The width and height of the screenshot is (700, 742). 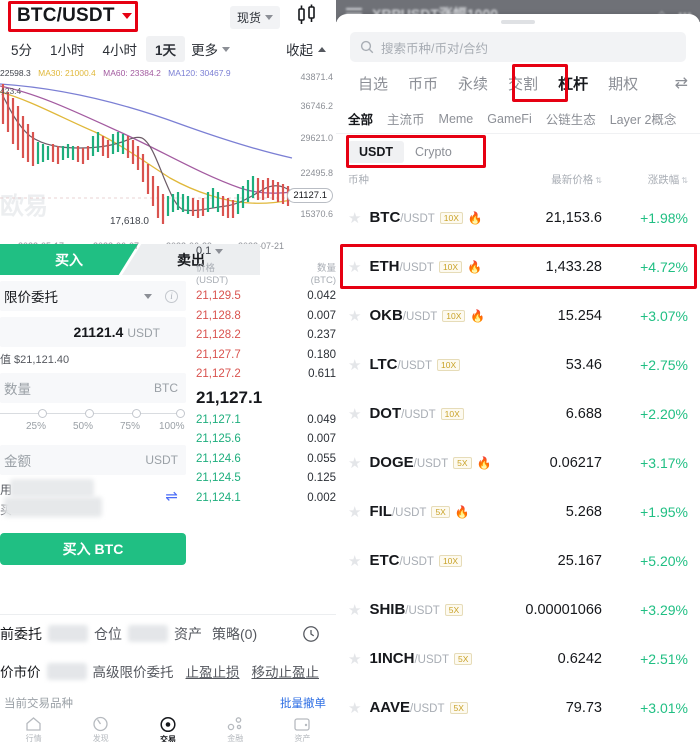 I want to click on tab-sell: 卖出, so click(x=191, y=259).